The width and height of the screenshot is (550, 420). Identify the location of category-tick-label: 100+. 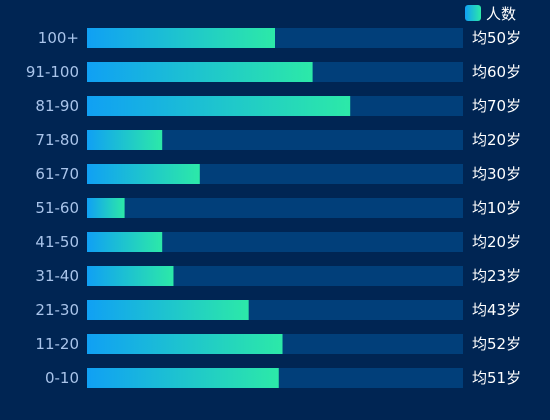
(58, 38).